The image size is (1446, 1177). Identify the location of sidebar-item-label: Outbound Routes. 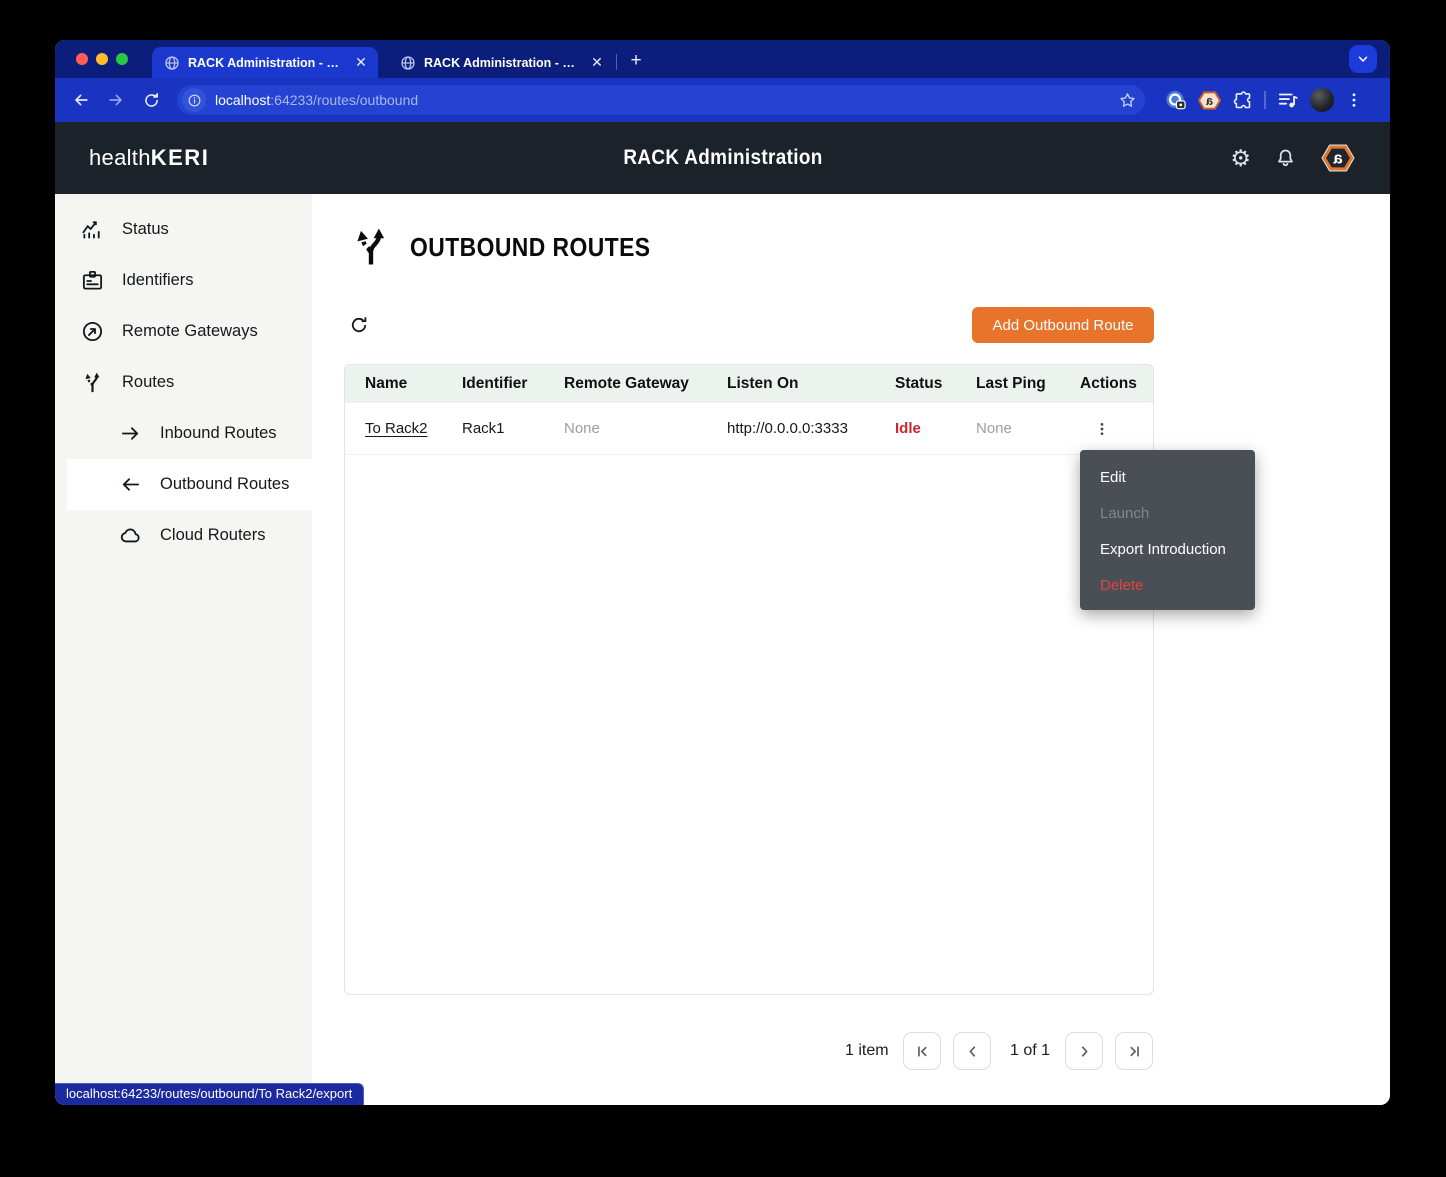
(225, 484).